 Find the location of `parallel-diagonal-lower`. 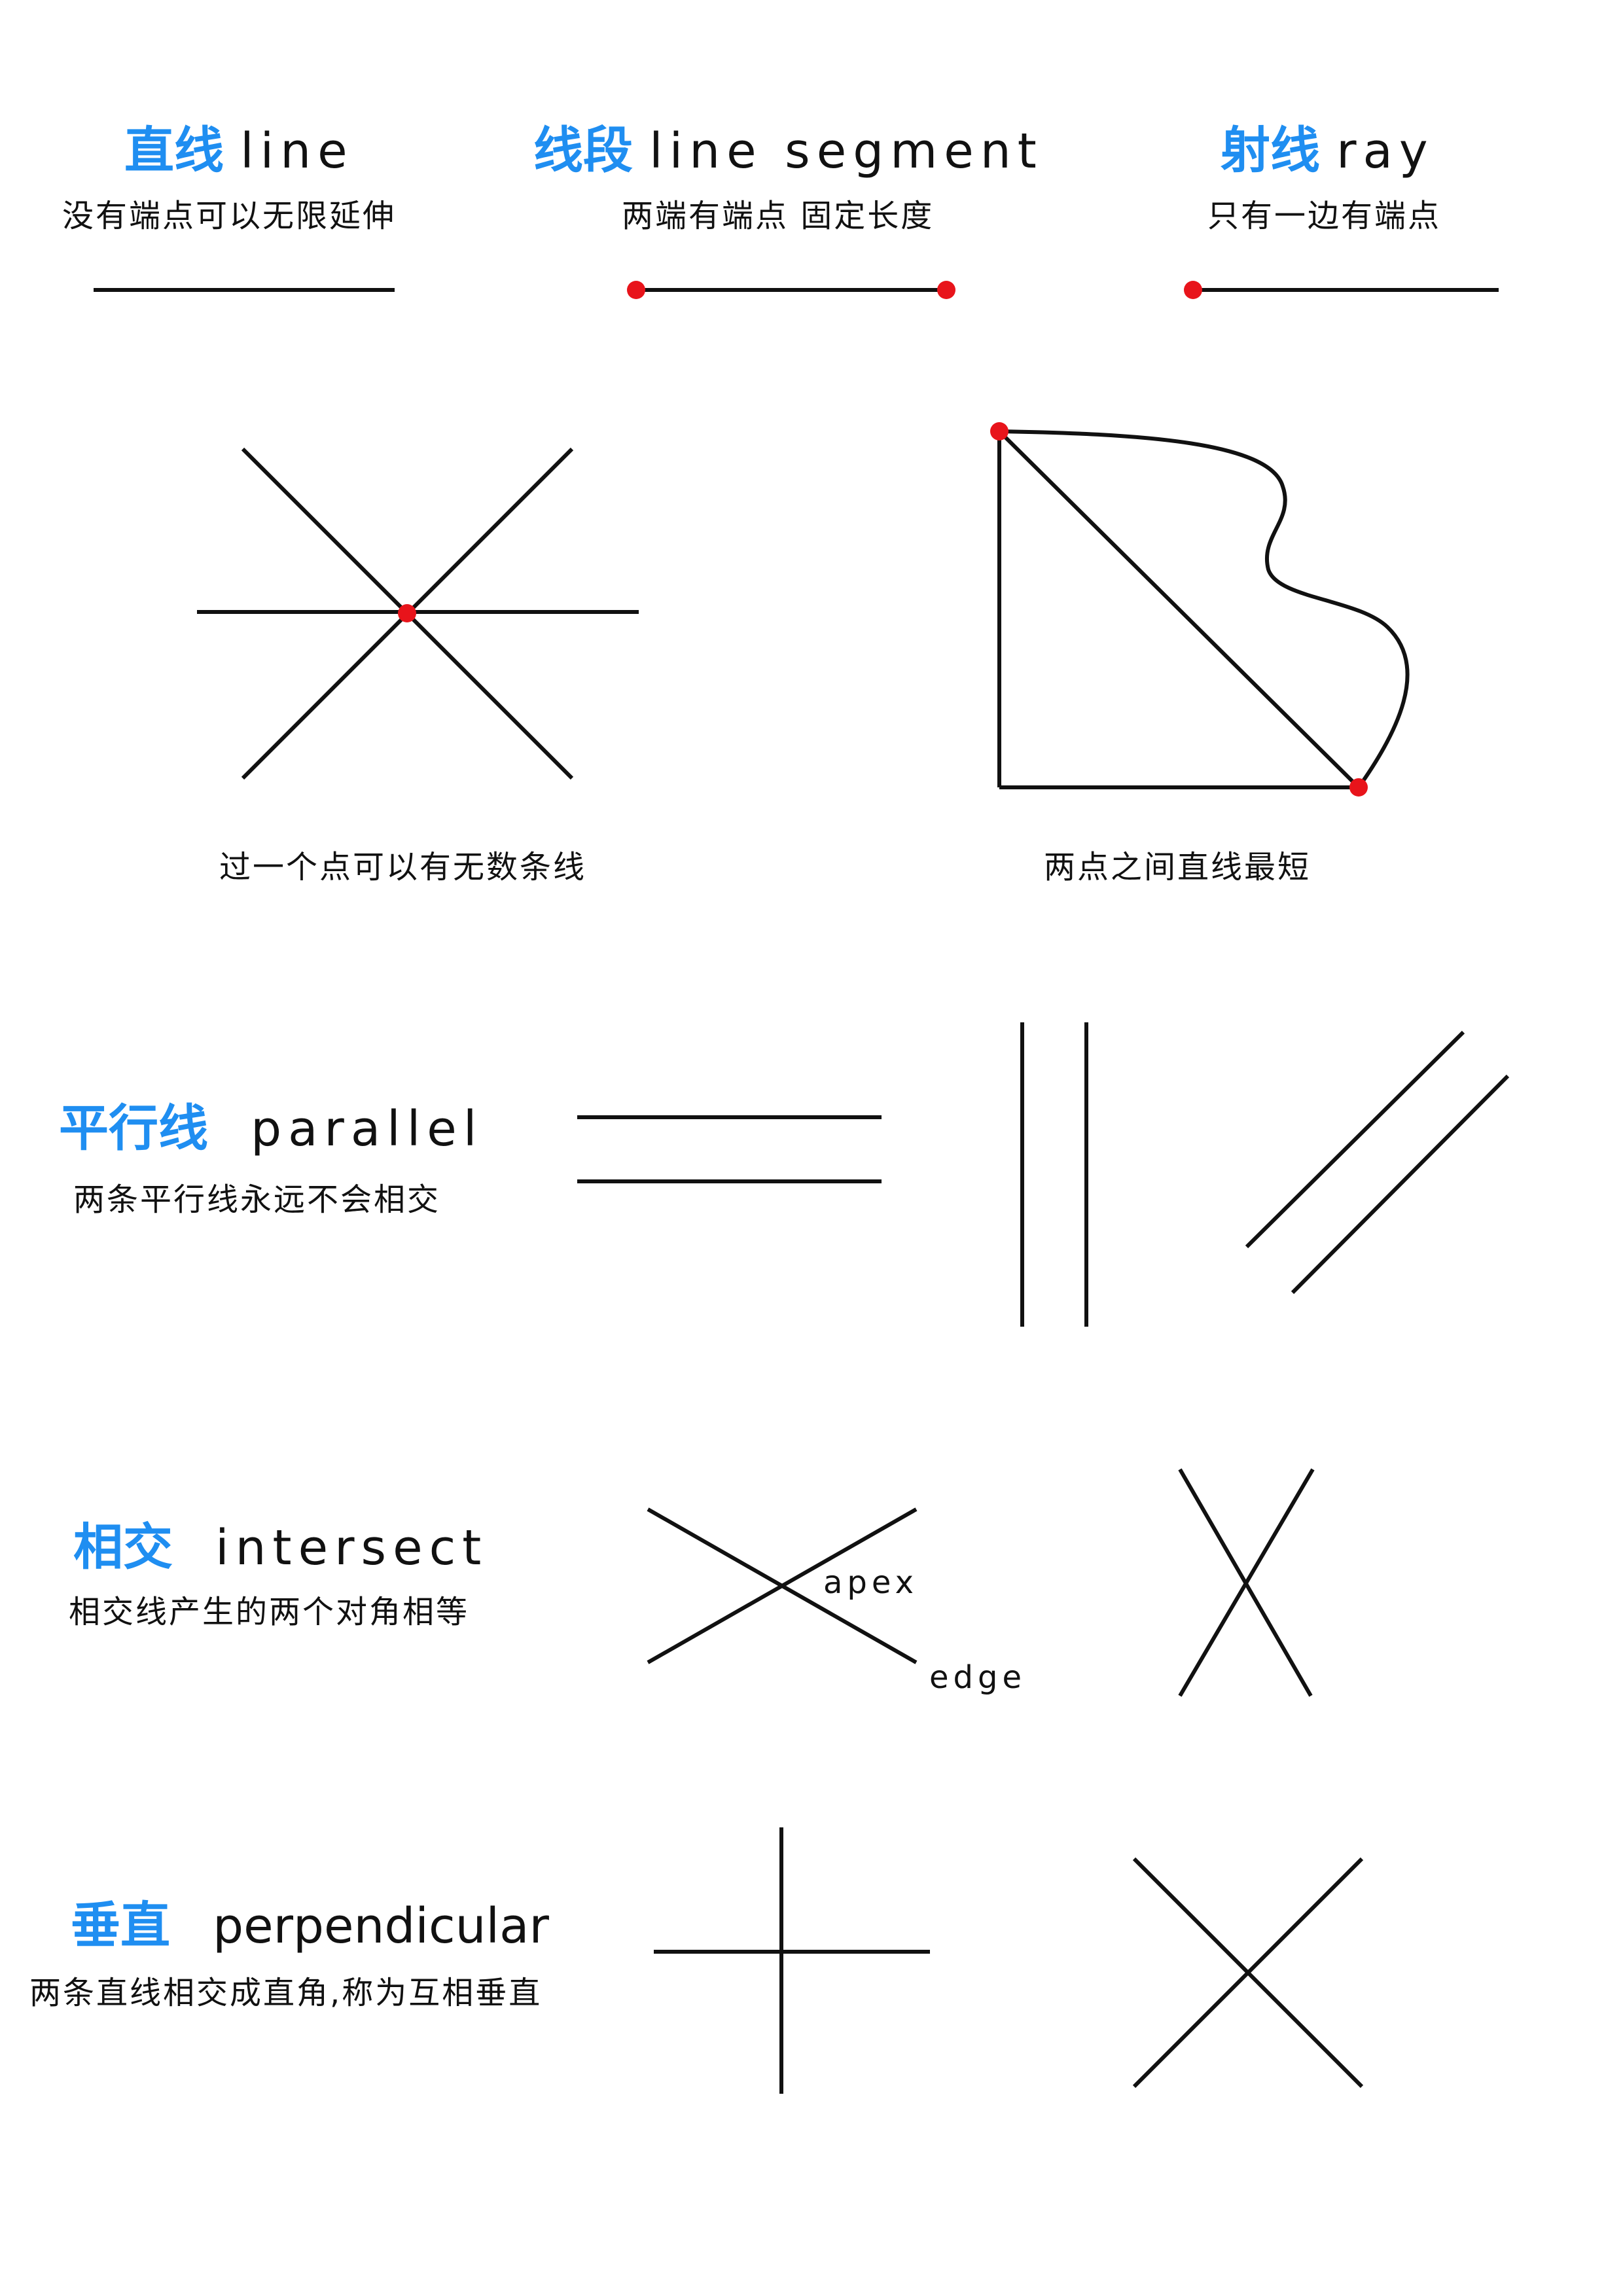

parallel-diagonal-lower is located at coordinates (1400, 1184).